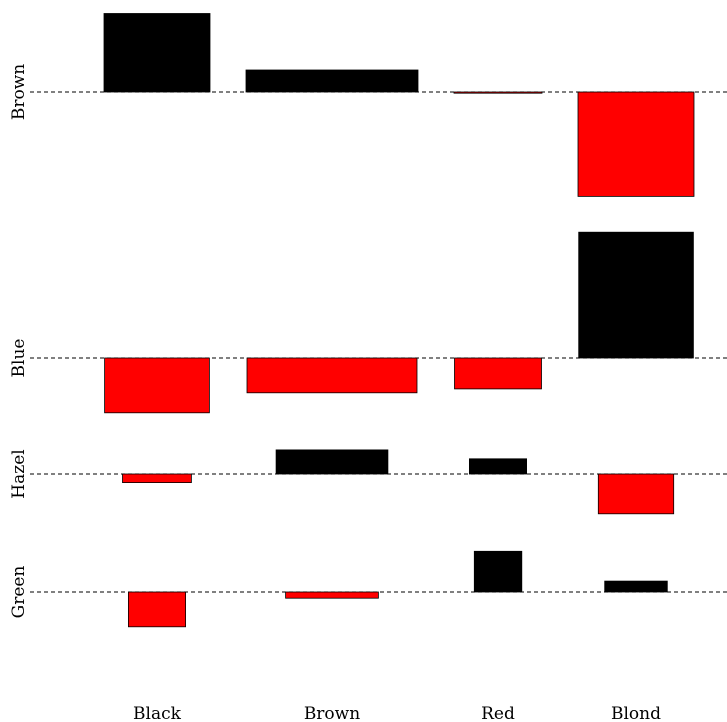  I want to click on bar-hazel-black, so click(157, 478).